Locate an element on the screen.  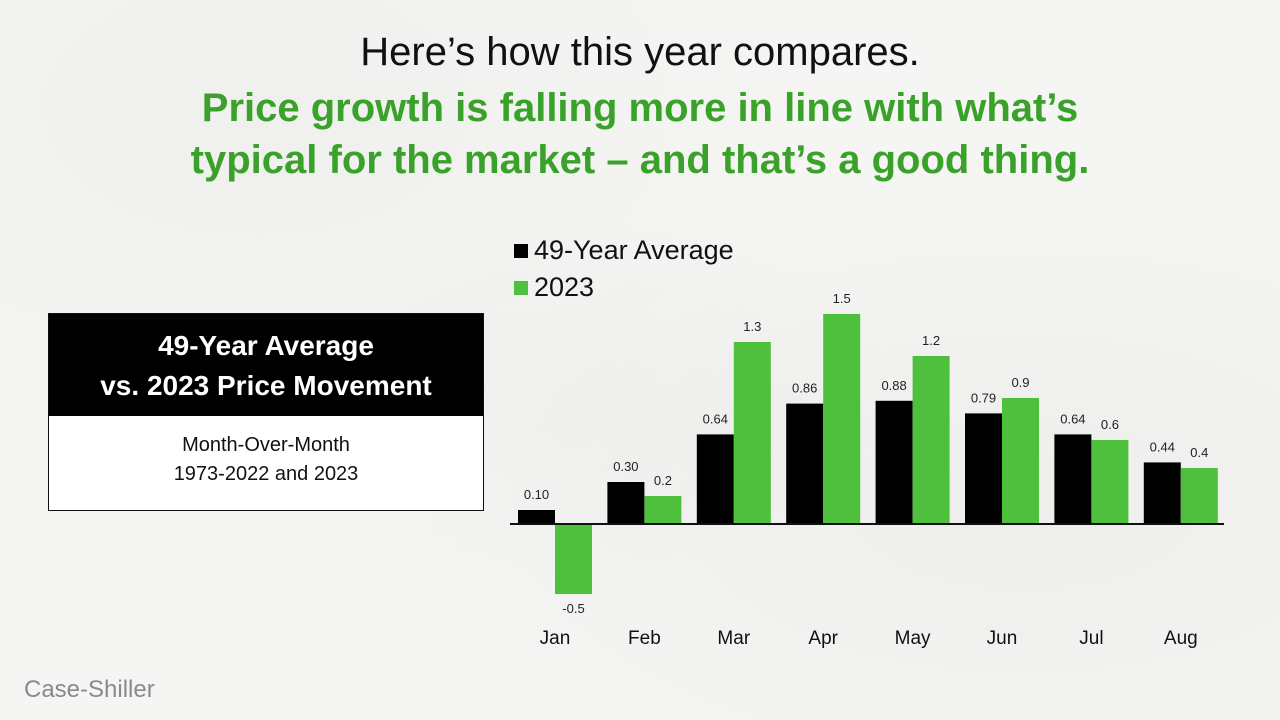
data-label-0-aug: 0.44 is located at coordinates (1162, 446).